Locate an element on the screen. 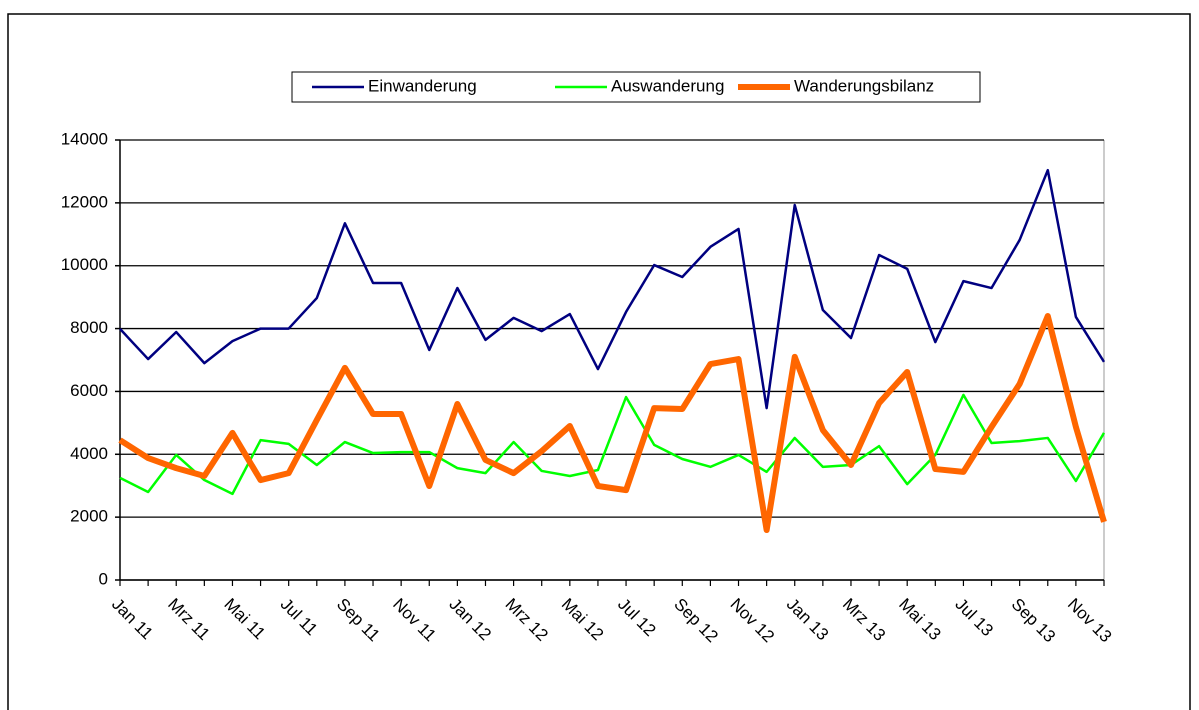 This screenshot has width=1199, height=710. data-line is located at coordinates (612, 444).